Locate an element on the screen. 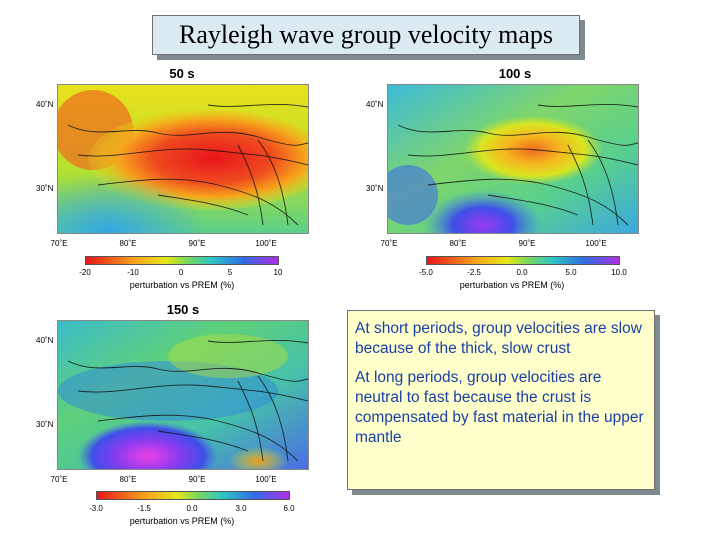 This screenshot has height=540, width=720. map-150s-lon-label: 70˚E is located at coordinates (59, 479).